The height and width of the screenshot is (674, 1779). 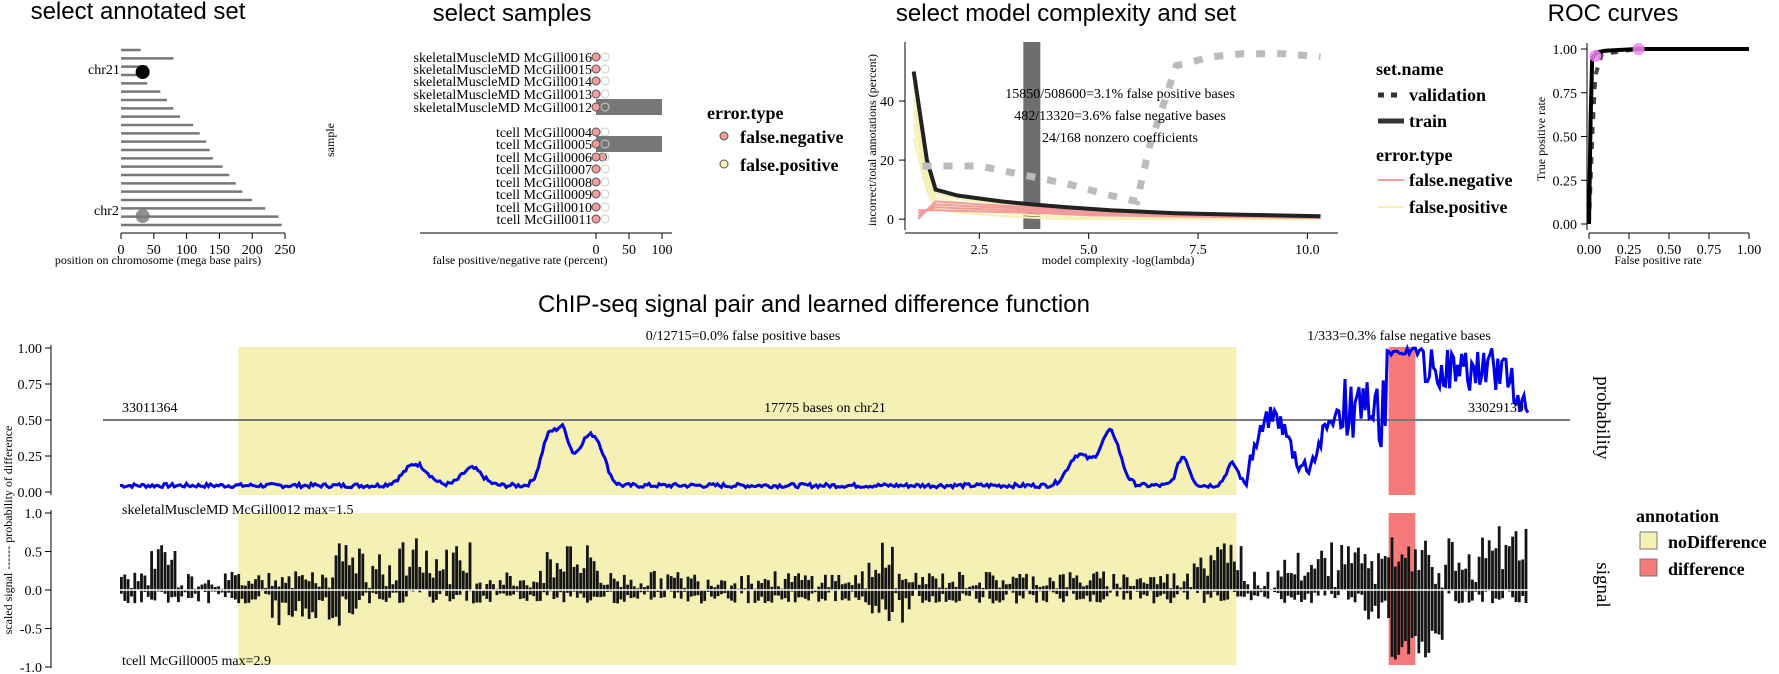 I want to click on complexity-title: select model complexity and set, so click(x=1066, y=13).